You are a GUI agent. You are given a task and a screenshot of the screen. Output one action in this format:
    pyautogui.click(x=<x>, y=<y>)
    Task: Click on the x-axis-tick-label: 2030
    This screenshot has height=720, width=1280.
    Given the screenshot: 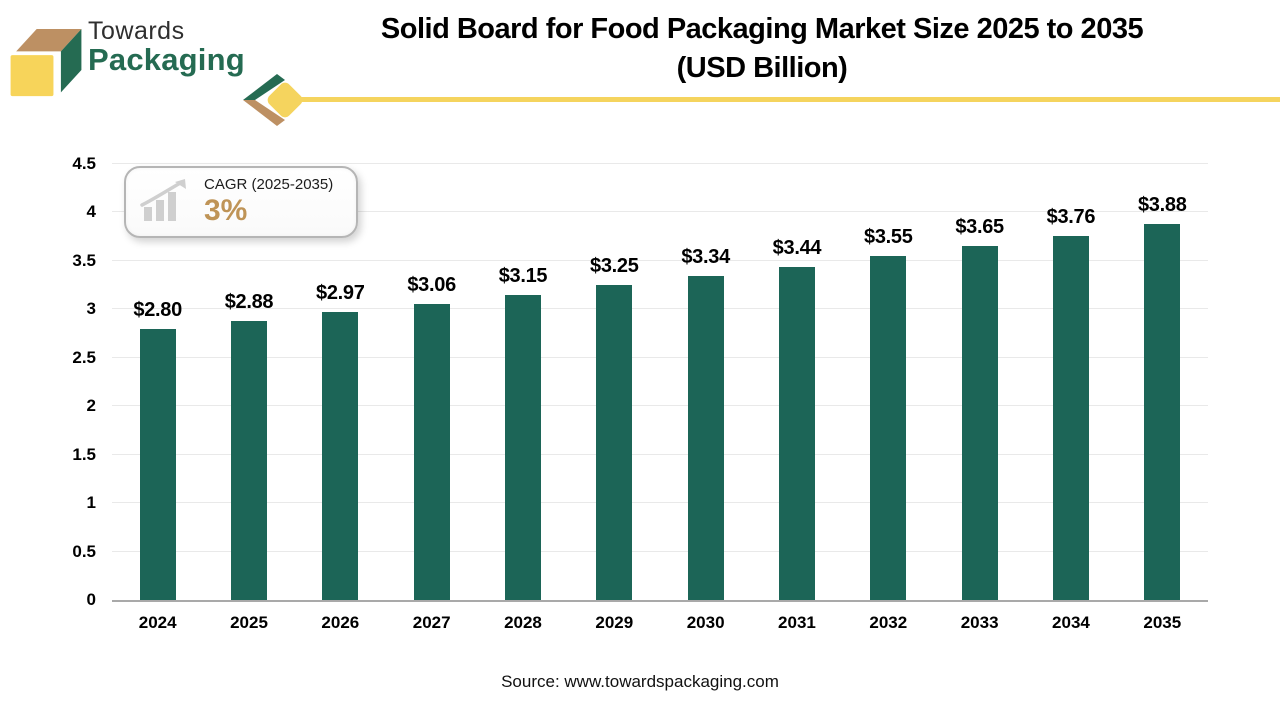 What is the action you would take?
    pyautogui.click(x=705, y=622)
    